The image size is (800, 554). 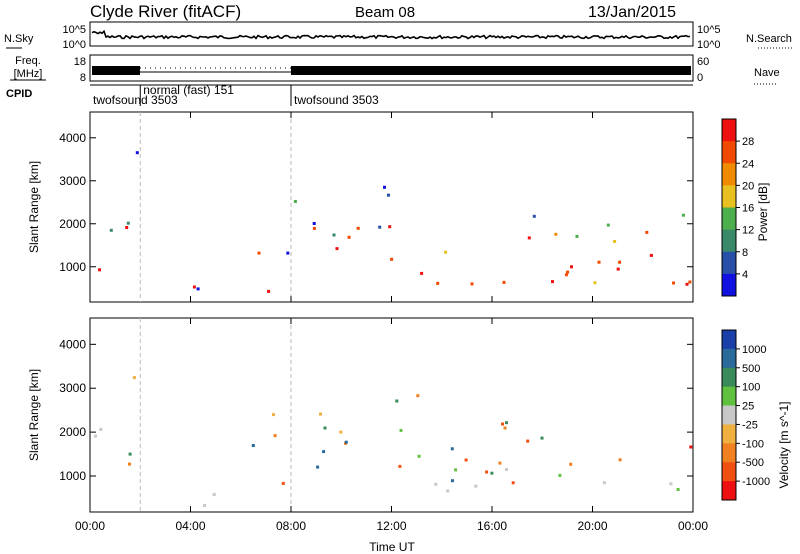 I want to click on nave-tick-bottom: 0, so click(x=700, y=78).